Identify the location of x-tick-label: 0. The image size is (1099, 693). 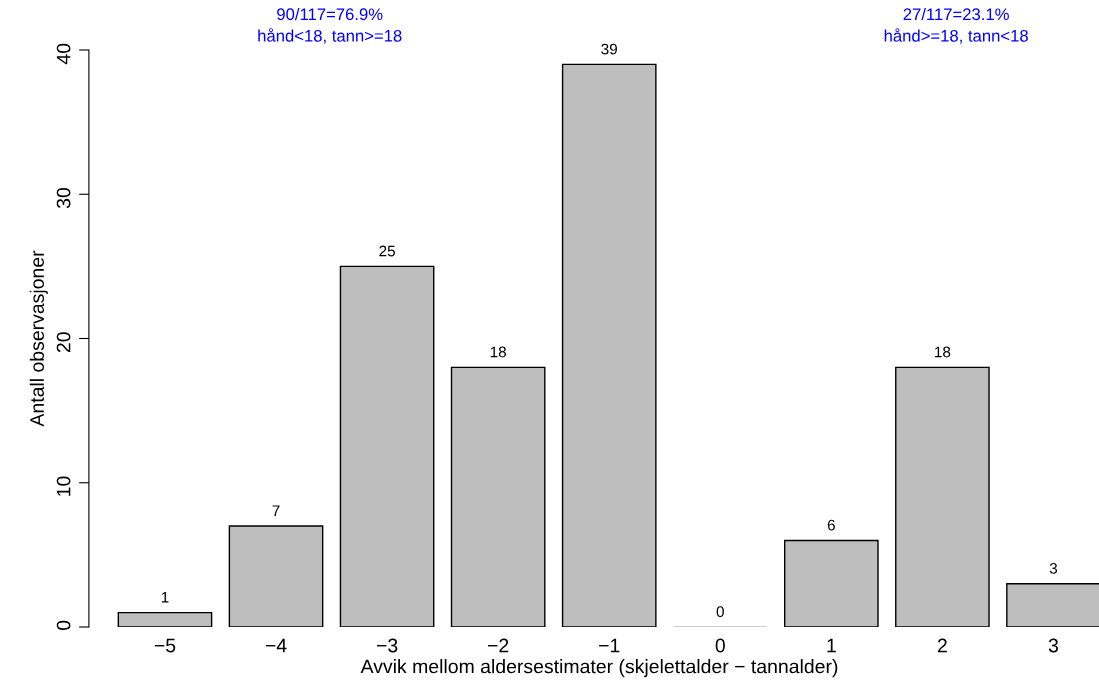
(720, 645).